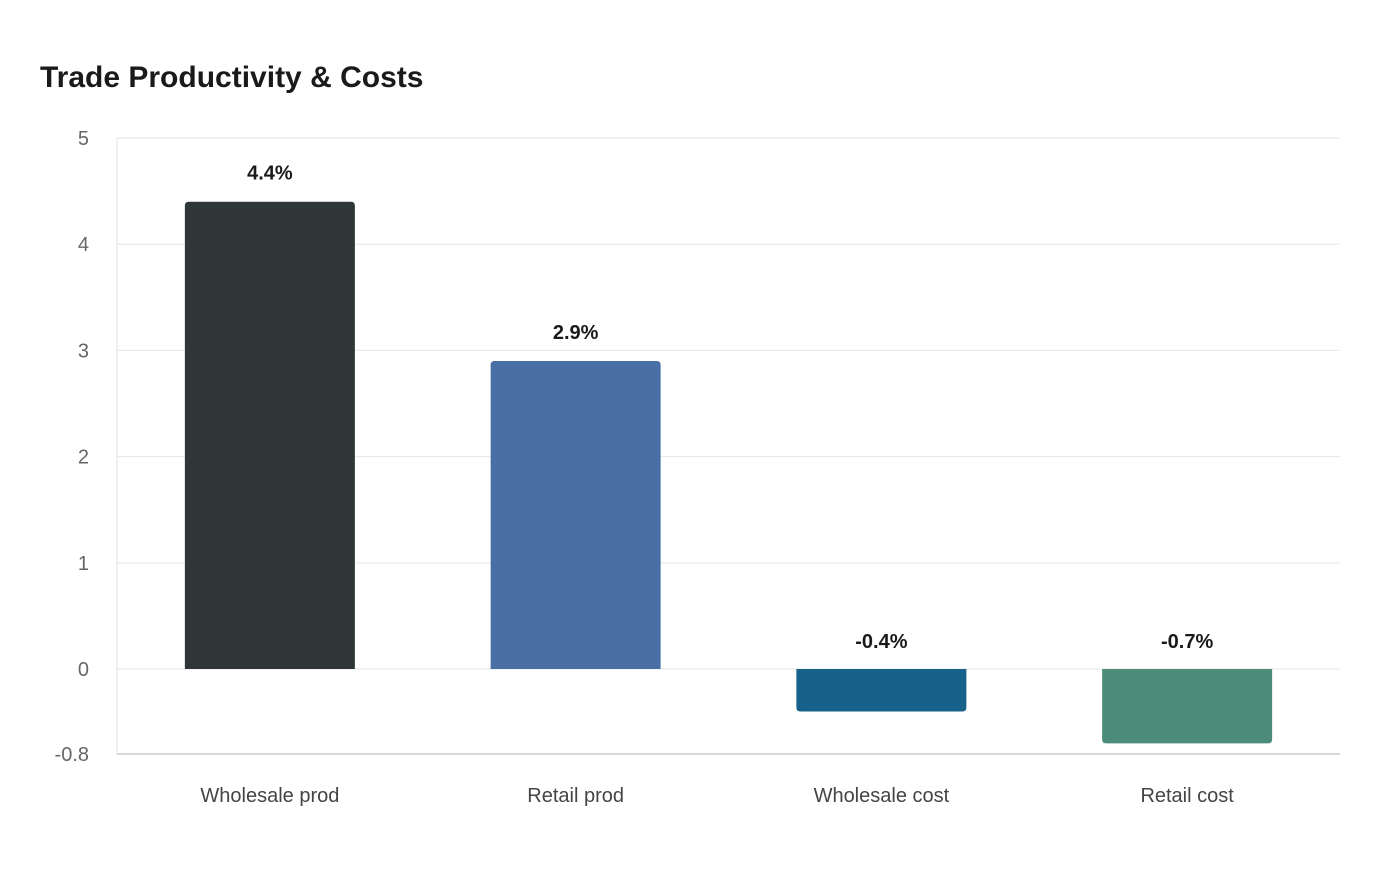 This screenshot has width=1400, height=880. Describe the element at coordinates (1187, 706) in the screenshot. I see `bar-retail-cost` at that location.